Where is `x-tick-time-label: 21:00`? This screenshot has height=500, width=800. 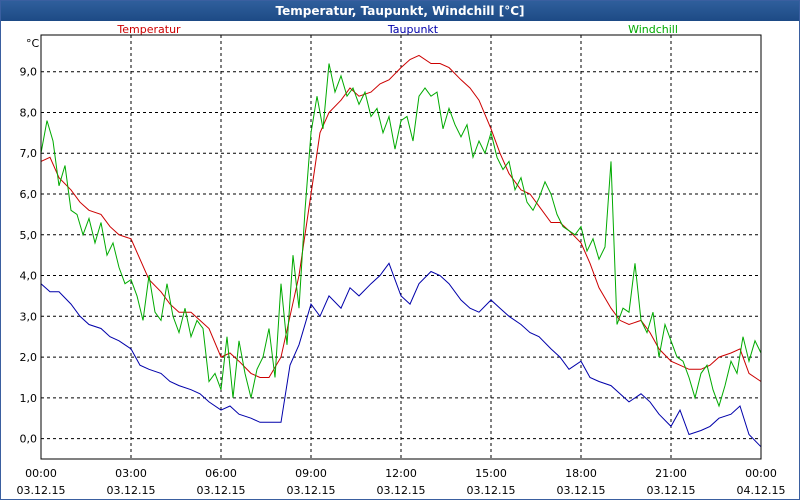 x-tick-time-label: 21:00 is located at coordinates (671, 473).